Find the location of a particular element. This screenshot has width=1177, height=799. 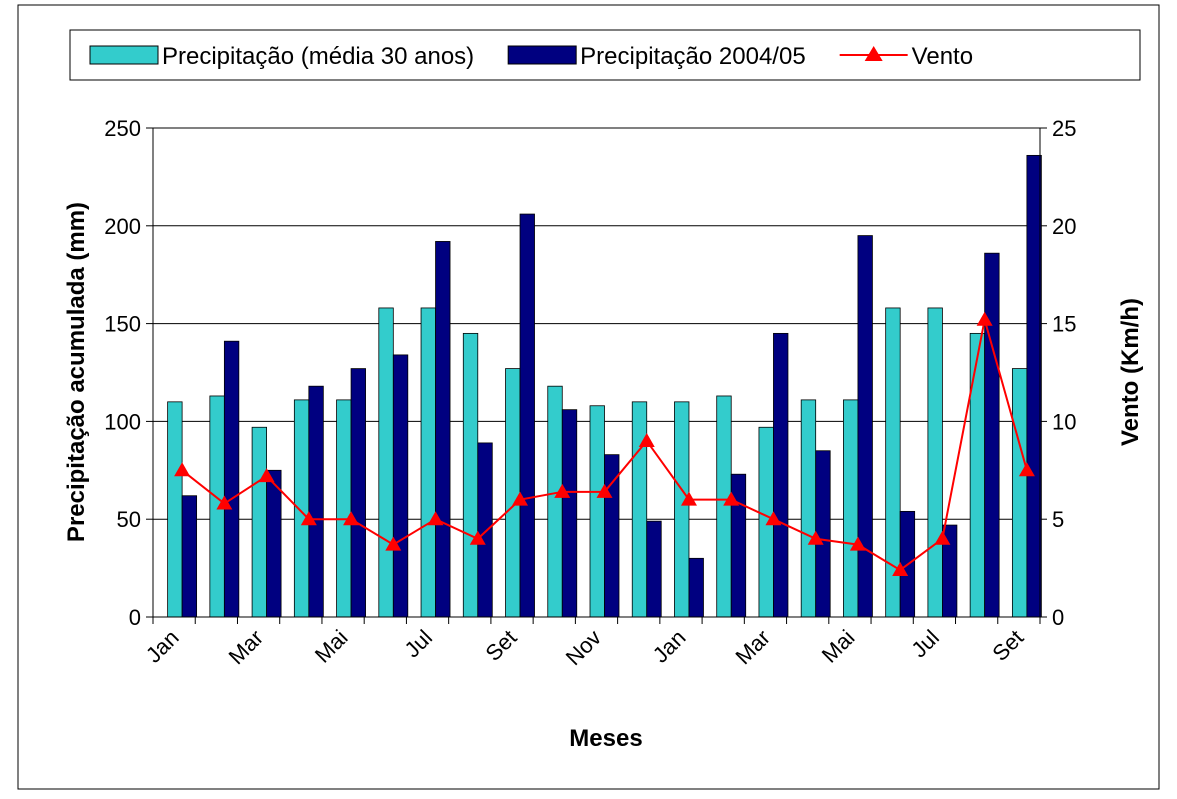

legend-box is located at coordinates (605, 55).